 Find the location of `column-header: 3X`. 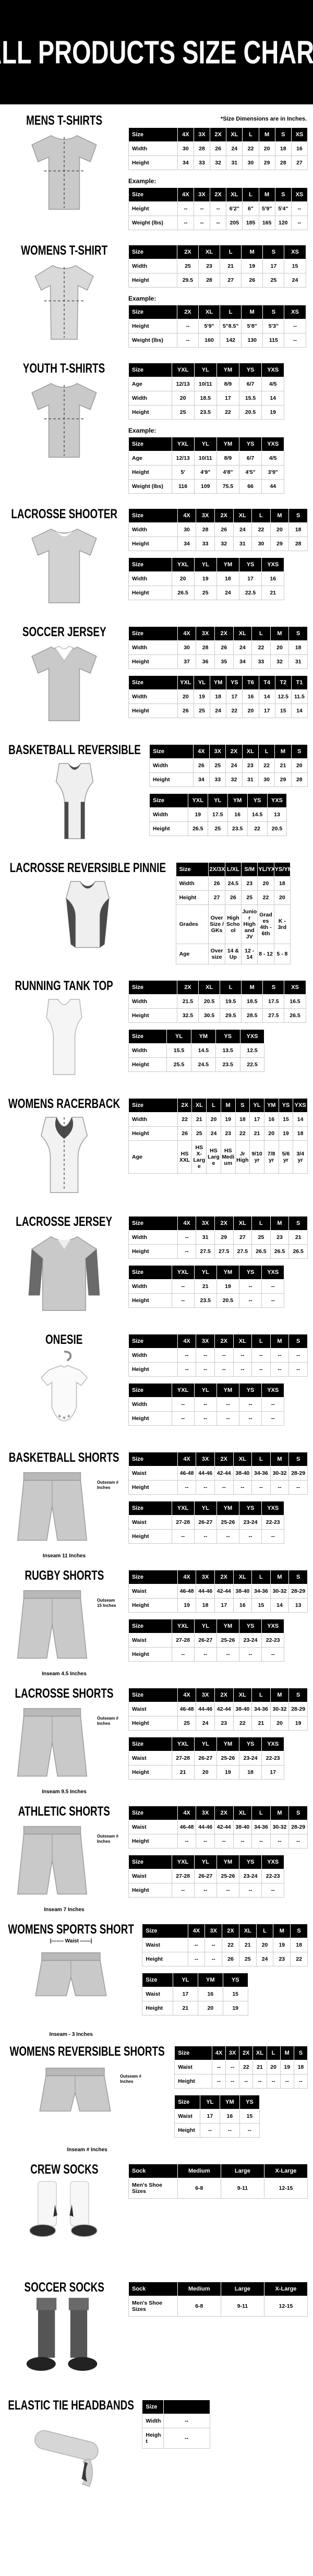

column-header: 3X is located at coordinates (205, 1459).